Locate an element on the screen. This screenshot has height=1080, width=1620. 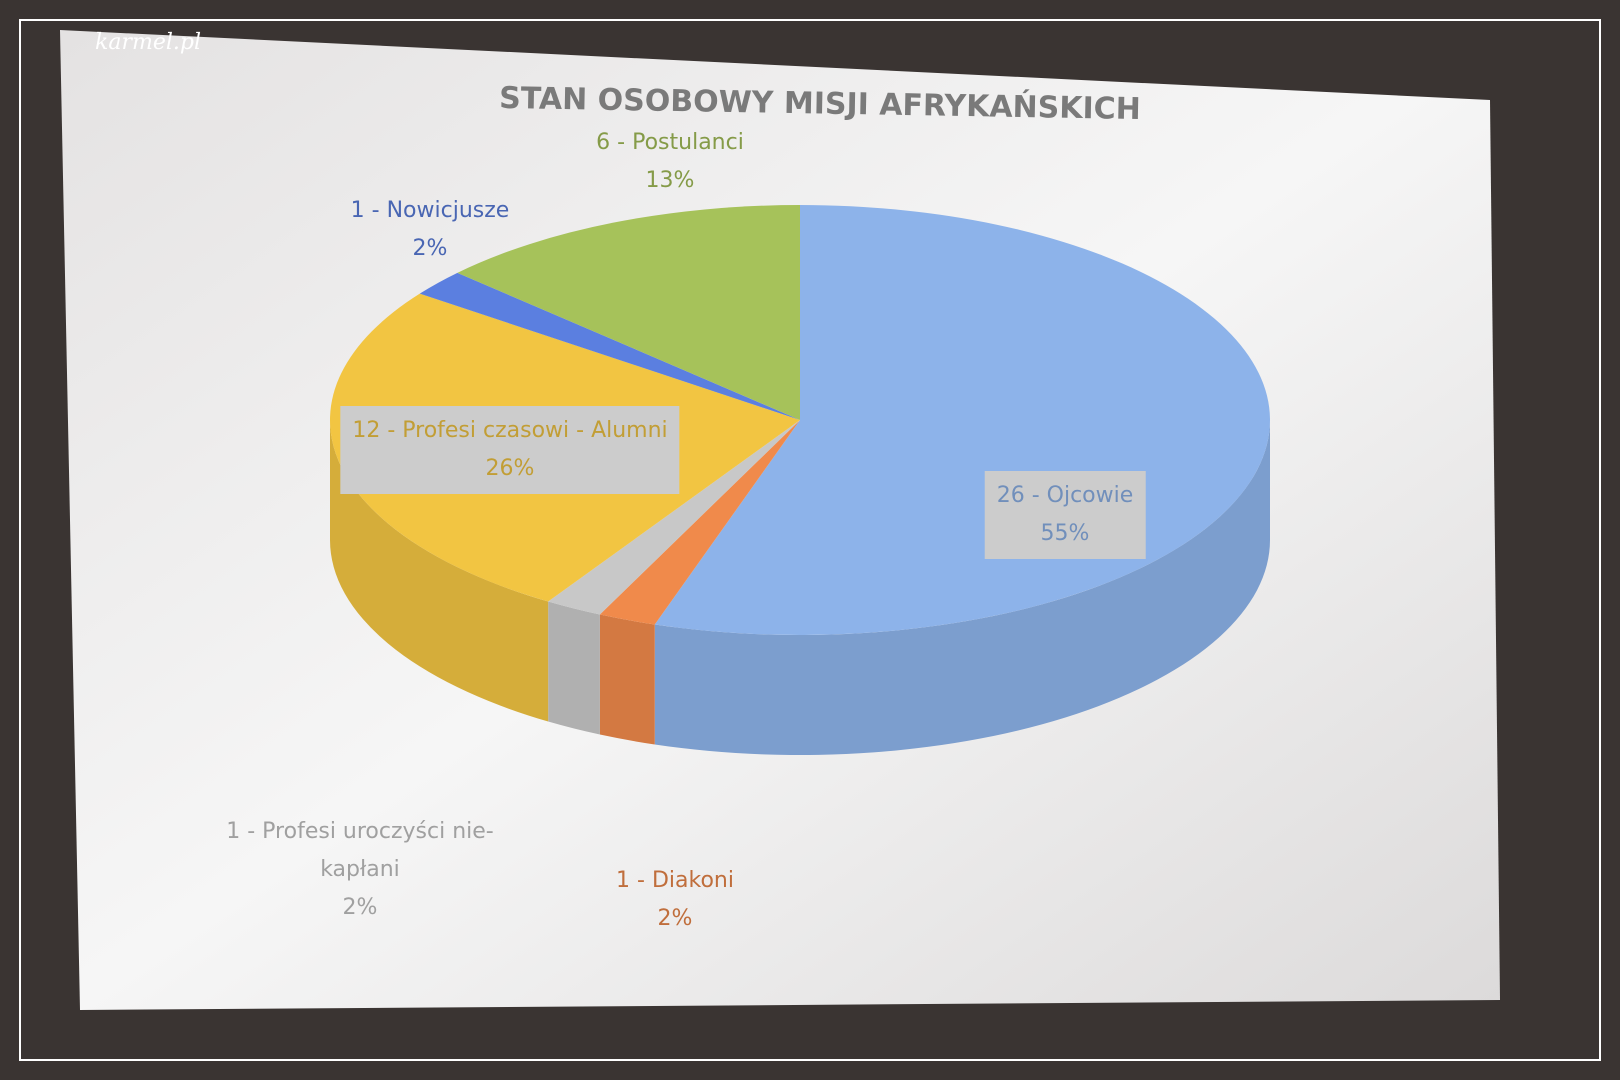
category-label: 6 - Postulanci is located at coordinates (670, 142).